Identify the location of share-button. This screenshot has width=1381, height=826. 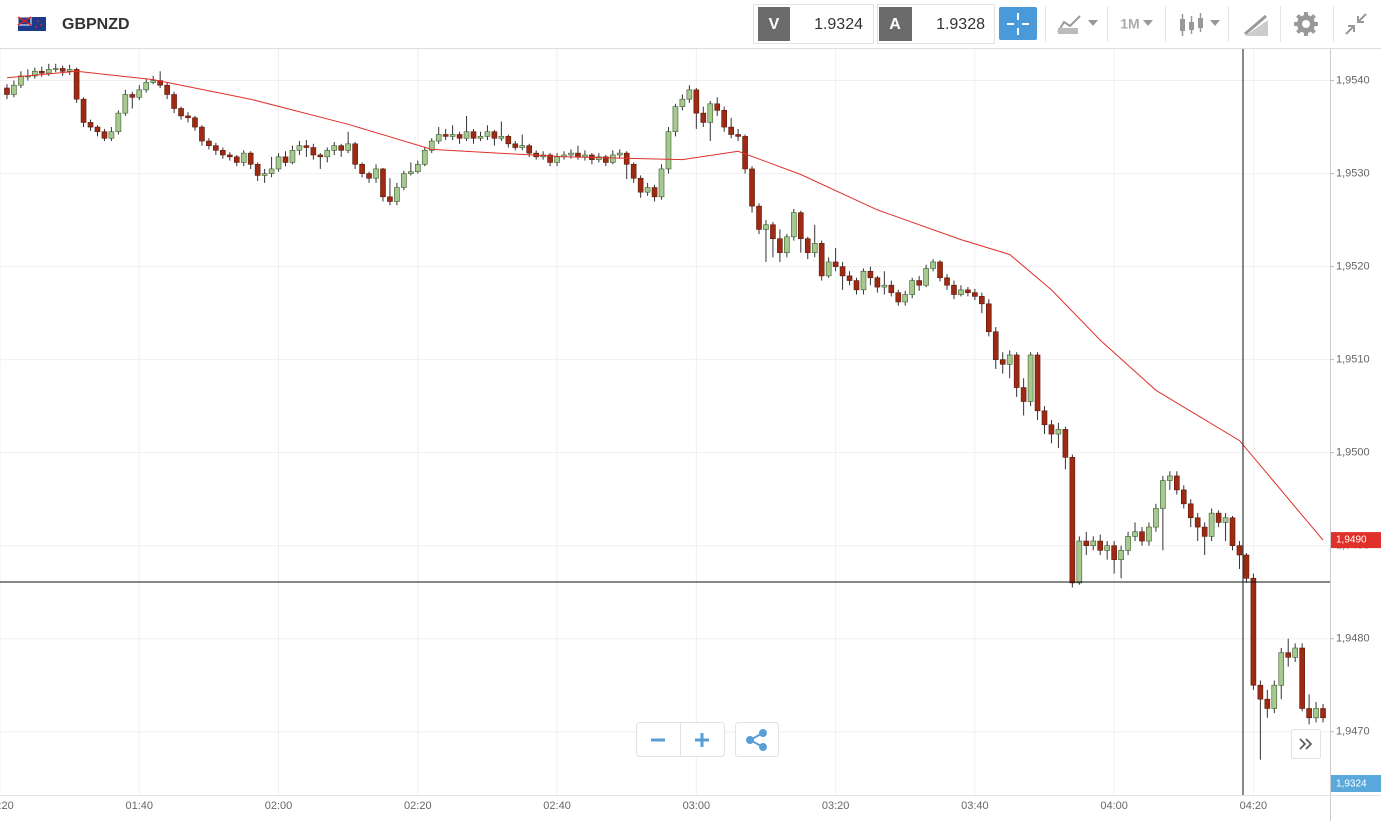
(757, 739).